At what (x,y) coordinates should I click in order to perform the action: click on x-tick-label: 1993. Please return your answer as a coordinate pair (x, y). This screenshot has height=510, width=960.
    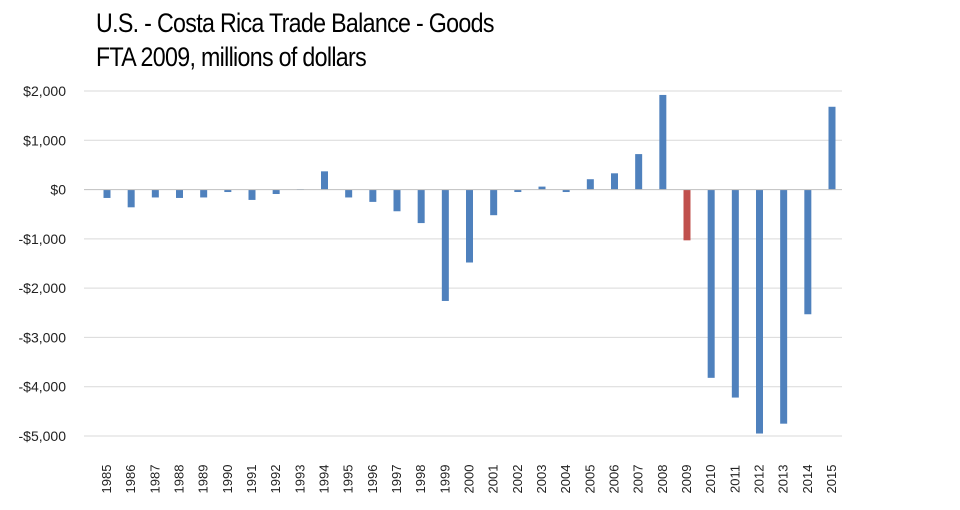
    Looking at the image, I should click on (299, 479).